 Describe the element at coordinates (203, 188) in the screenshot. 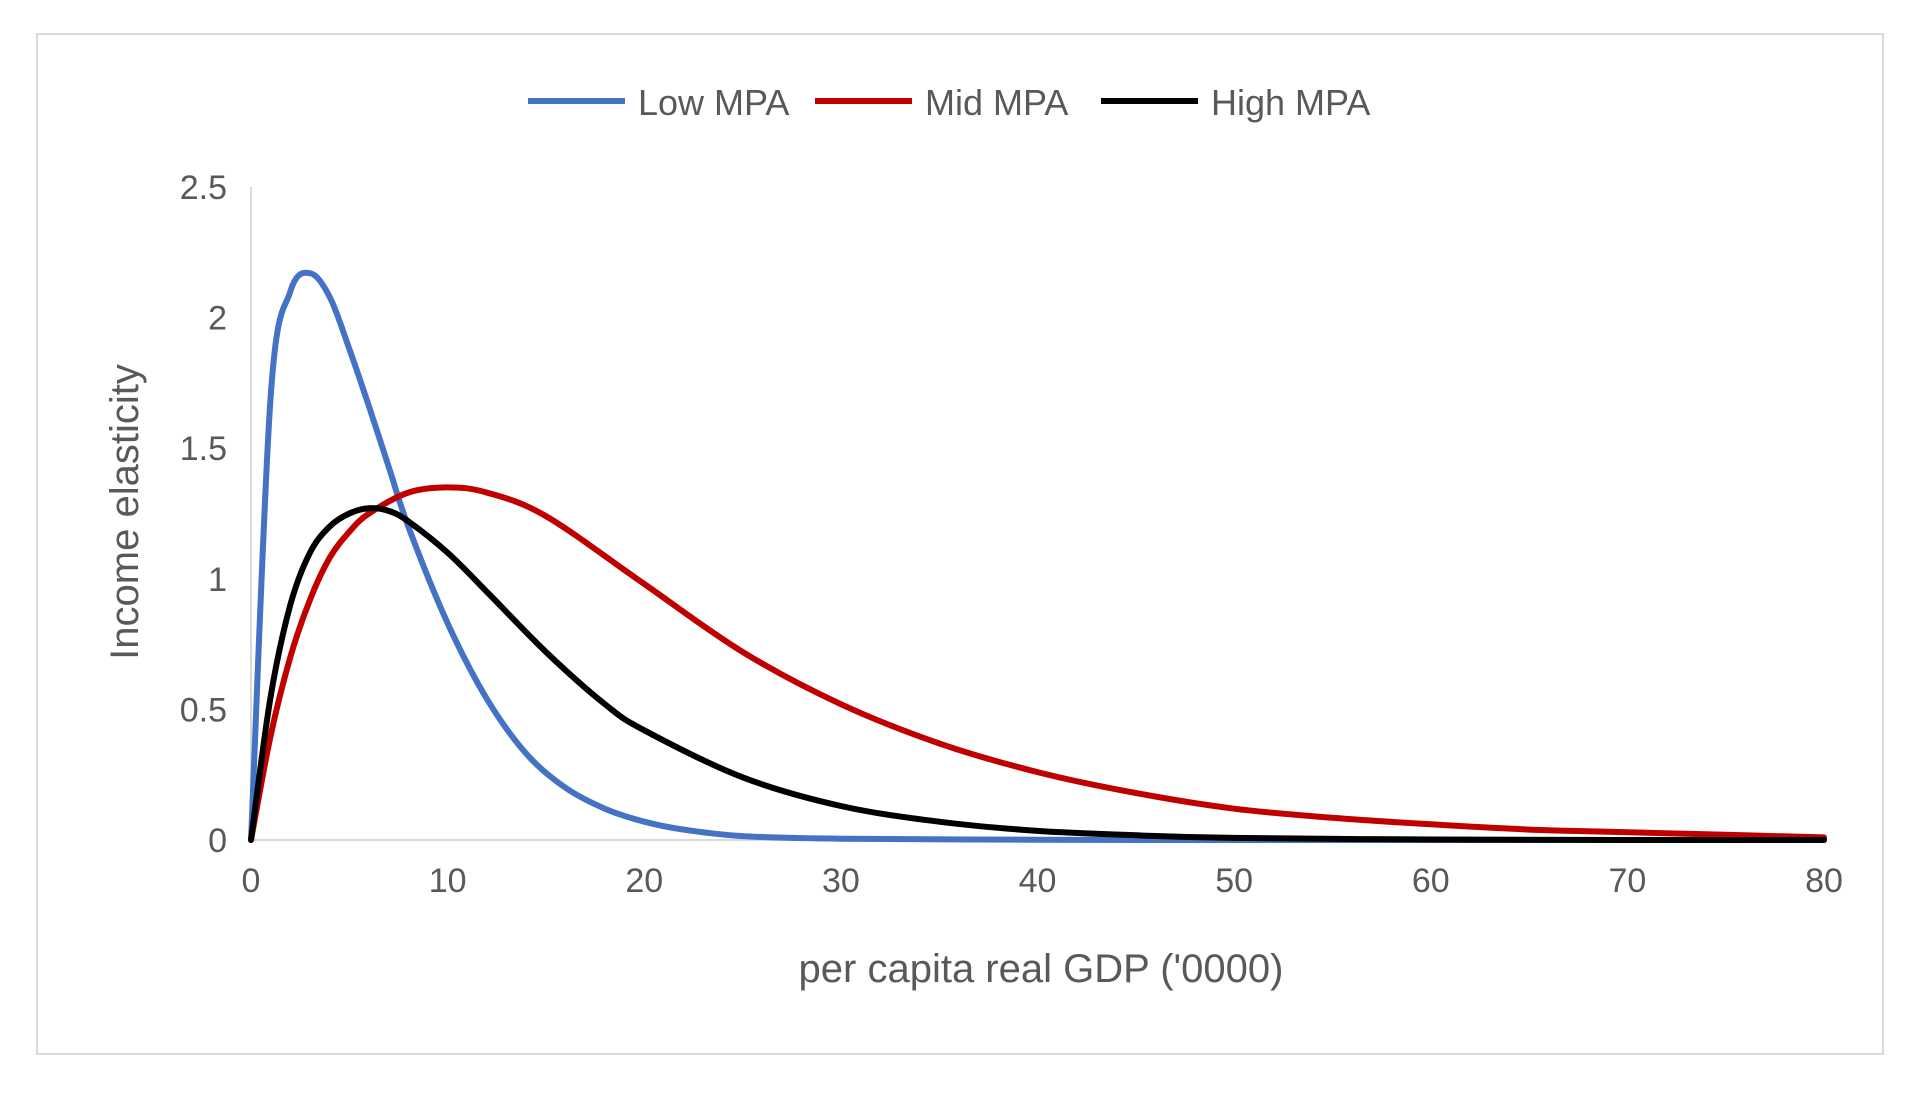

I see `y-tick-label: 2.5` at that location.